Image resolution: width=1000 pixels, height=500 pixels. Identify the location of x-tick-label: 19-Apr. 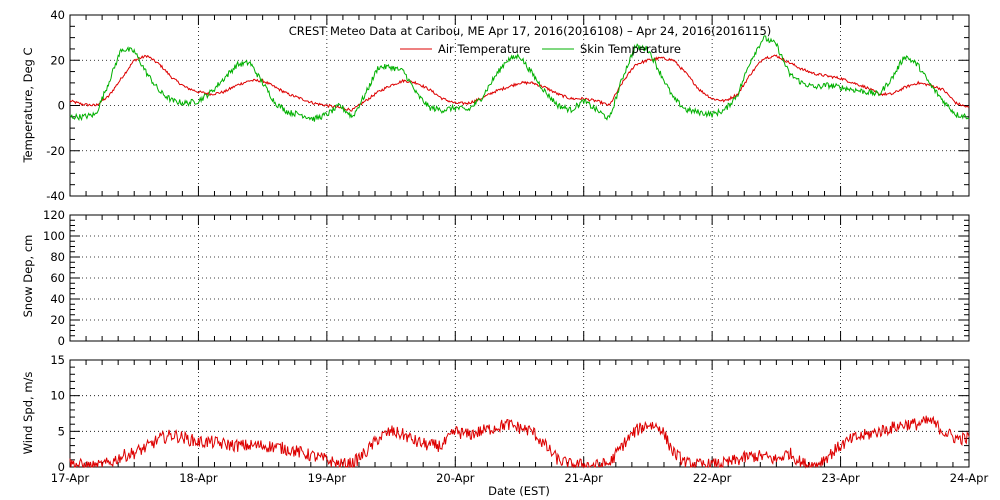
(327, 478).